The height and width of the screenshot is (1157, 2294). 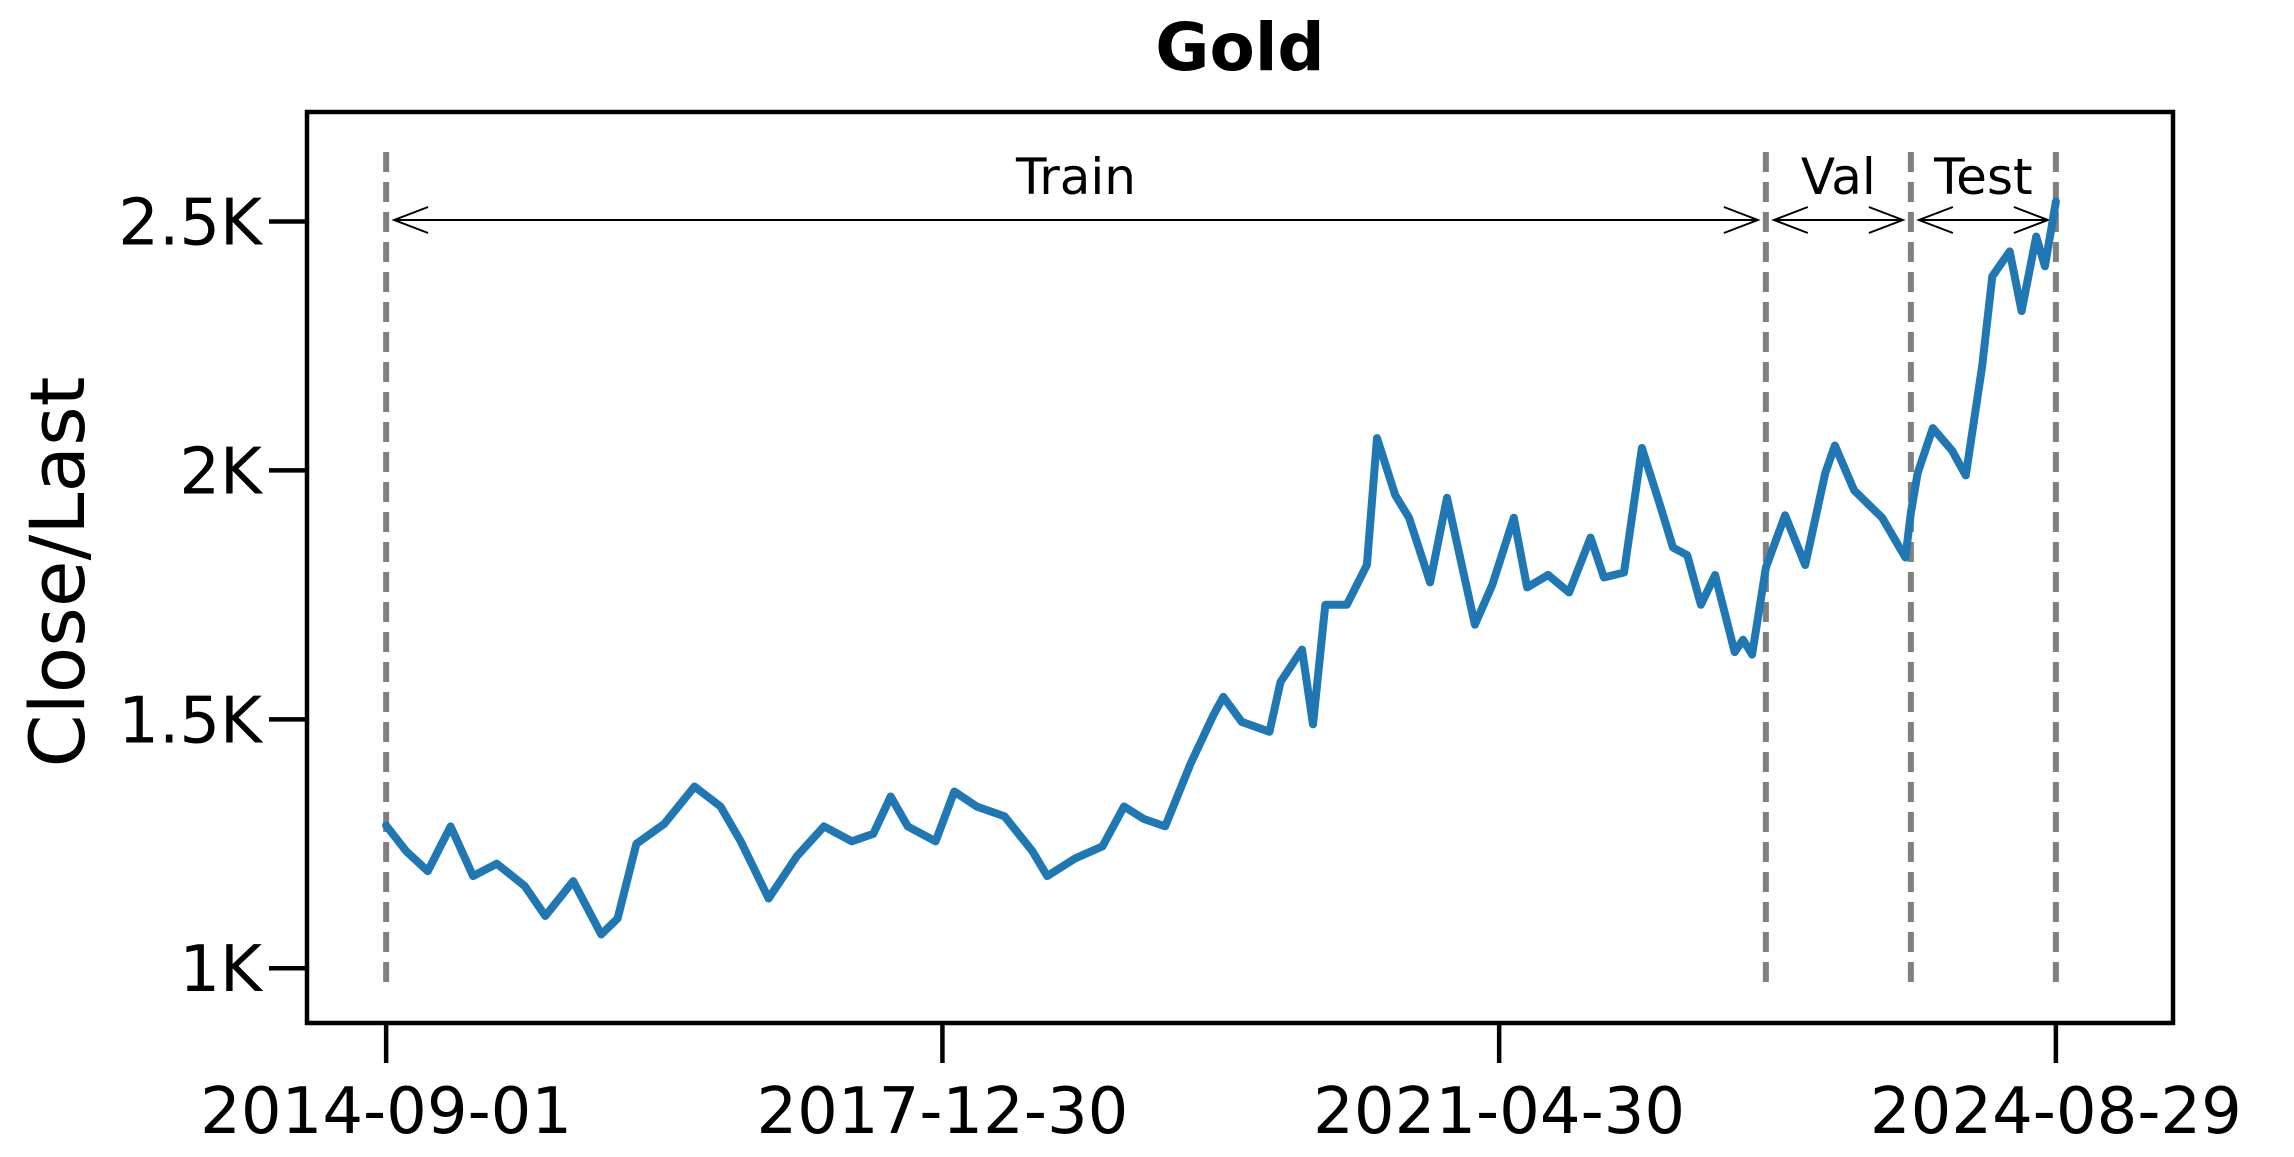 What do you see at coordinates (212, 597) in the screenshot?
I see `y-axis: 1K 1.5K 2K 2.5K` at bounding box center [212, 597].